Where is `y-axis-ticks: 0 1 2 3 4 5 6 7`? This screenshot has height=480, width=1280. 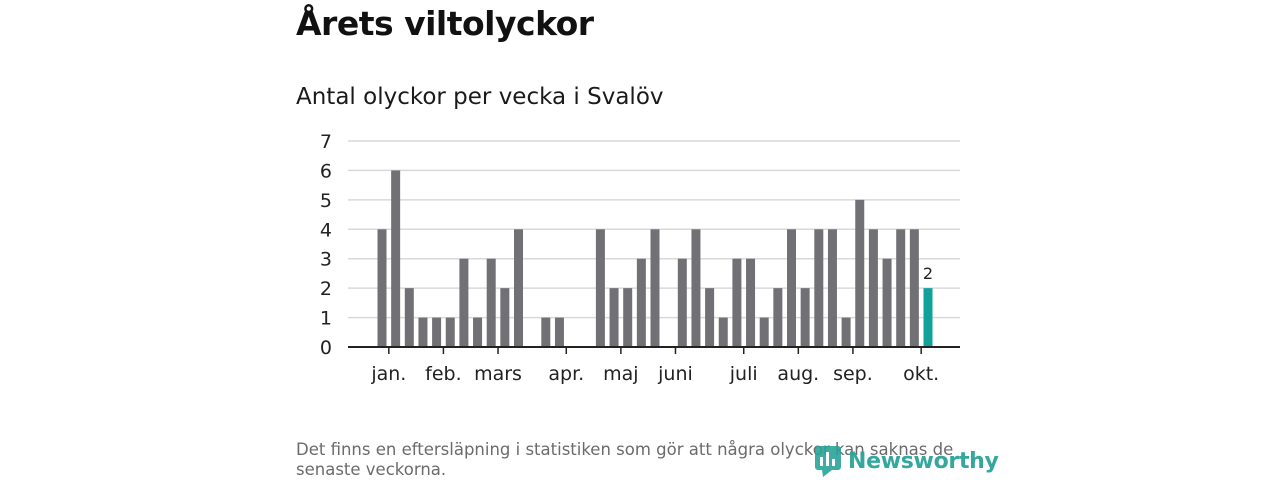
y-axis-ticks: 0 1 2 3 4 5 6 7 is located at coordinates (326, 245).